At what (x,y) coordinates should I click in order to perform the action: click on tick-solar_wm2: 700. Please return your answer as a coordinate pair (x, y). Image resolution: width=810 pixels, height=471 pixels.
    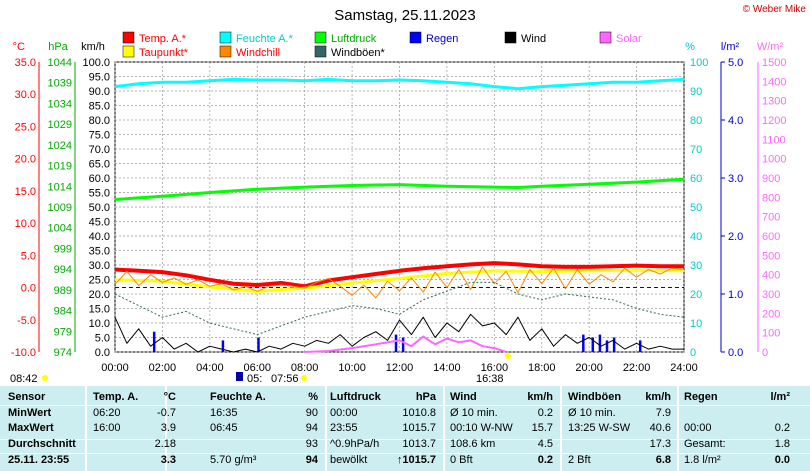
    Looking at the image, I should click on (771, 218).